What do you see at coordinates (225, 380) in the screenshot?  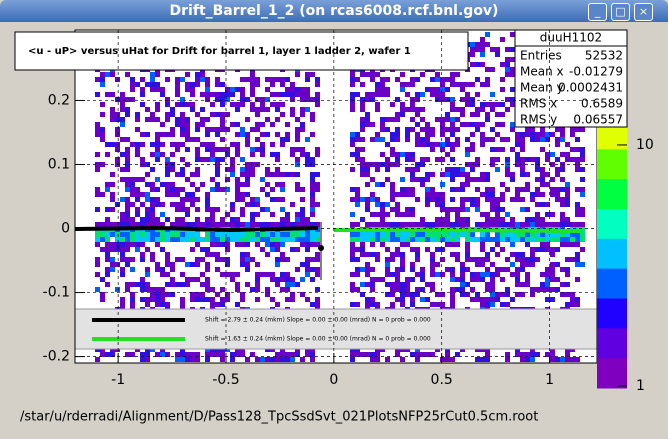 I see `x-tick-label: -0.5` at bounding box center [225, 380].